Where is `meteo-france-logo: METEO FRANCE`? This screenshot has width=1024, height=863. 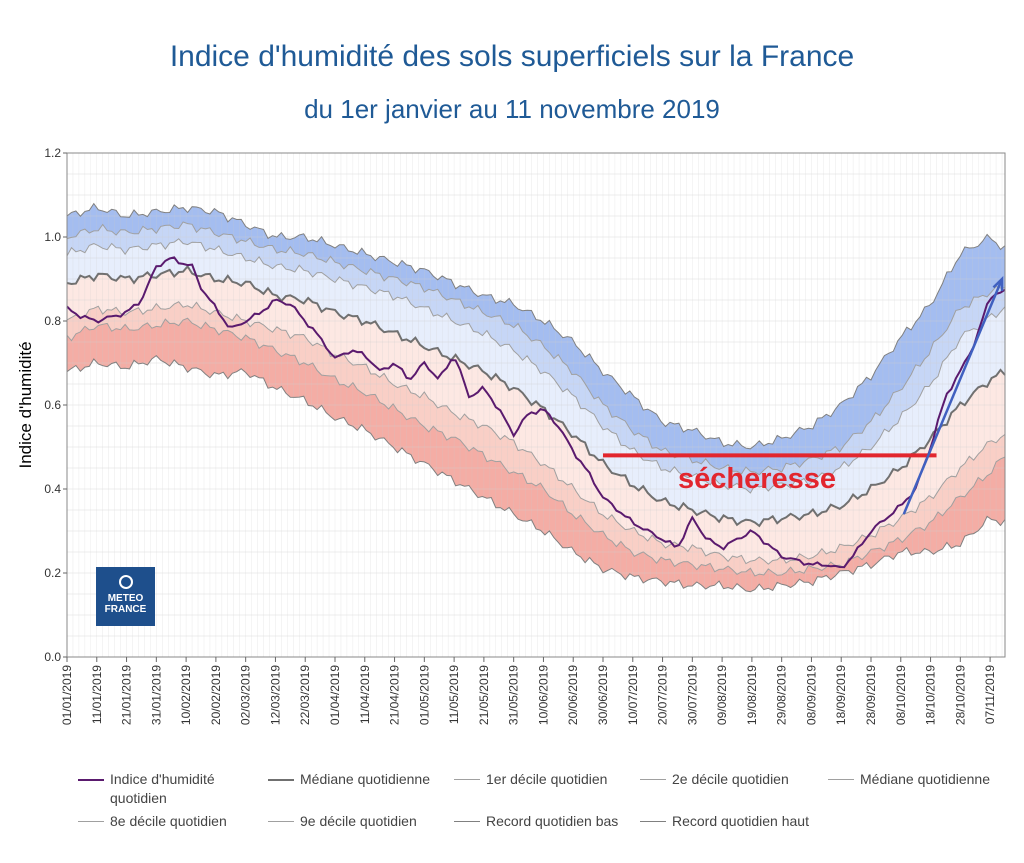
meteo-france-logo: METEO FRANCE is located at coordinates (125, 596).